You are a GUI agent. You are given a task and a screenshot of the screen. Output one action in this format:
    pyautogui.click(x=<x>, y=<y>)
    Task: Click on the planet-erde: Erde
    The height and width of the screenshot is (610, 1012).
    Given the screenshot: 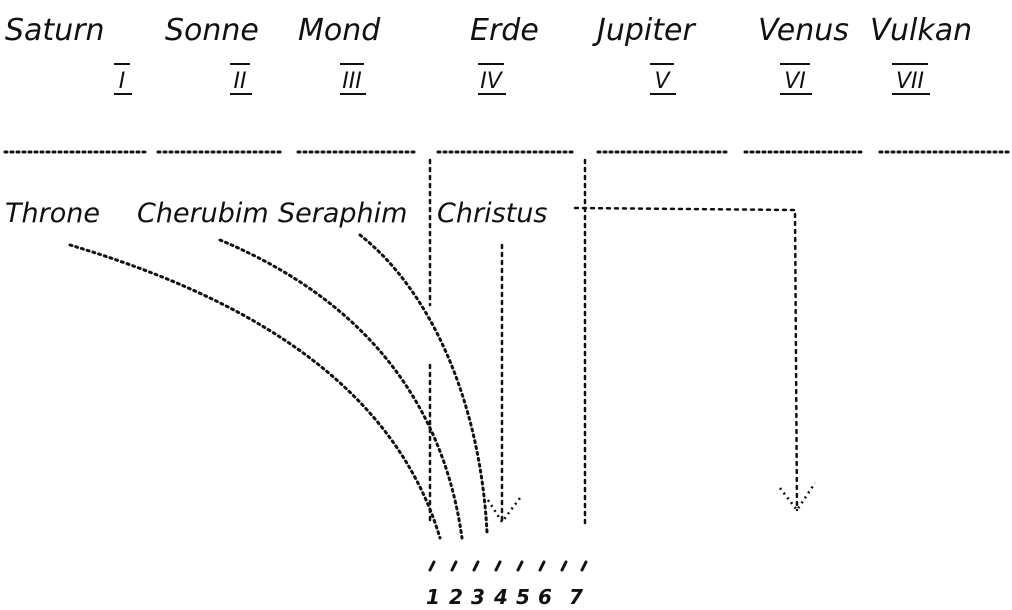 What is the action you would take?
    pyautogui.click(x=504, y=30)
    